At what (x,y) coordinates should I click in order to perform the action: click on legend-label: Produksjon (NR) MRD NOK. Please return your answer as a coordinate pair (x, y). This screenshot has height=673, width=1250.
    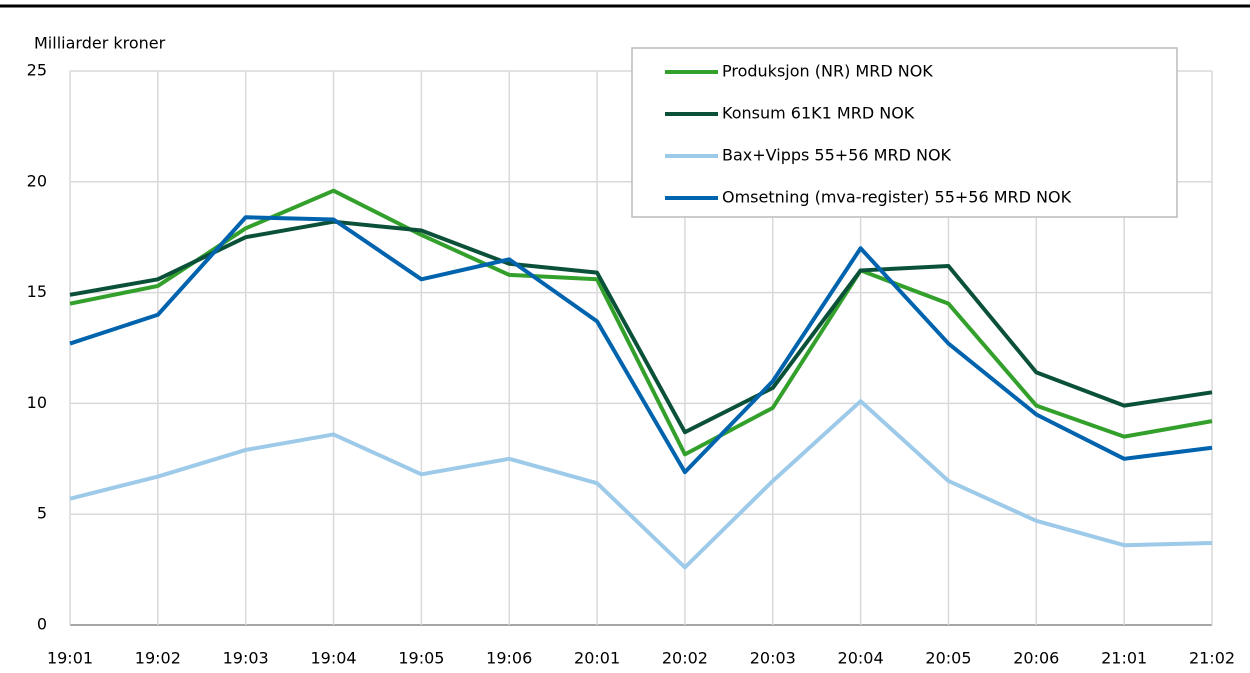
    Looking at the image, I should click on (827, 71).